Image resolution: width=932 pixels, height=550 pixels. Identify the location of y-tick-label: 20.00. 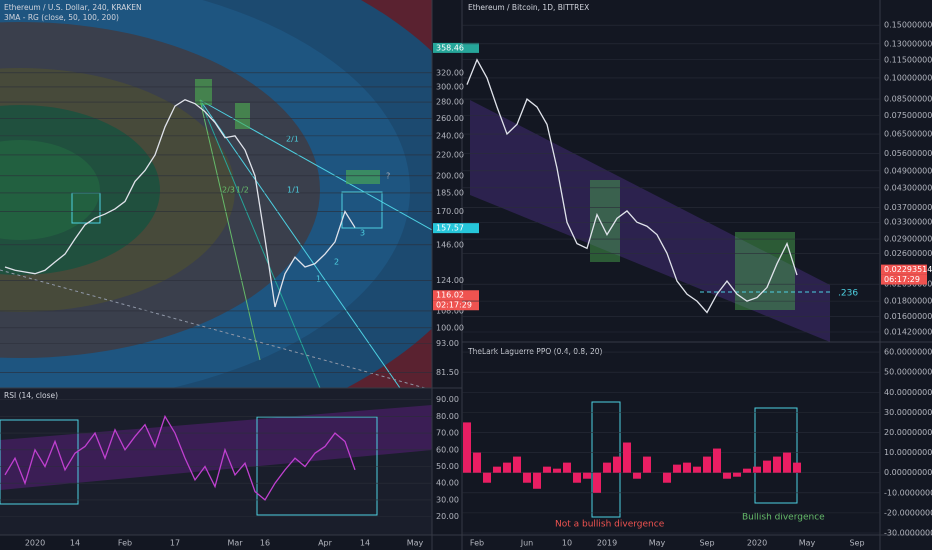
(447, 516).